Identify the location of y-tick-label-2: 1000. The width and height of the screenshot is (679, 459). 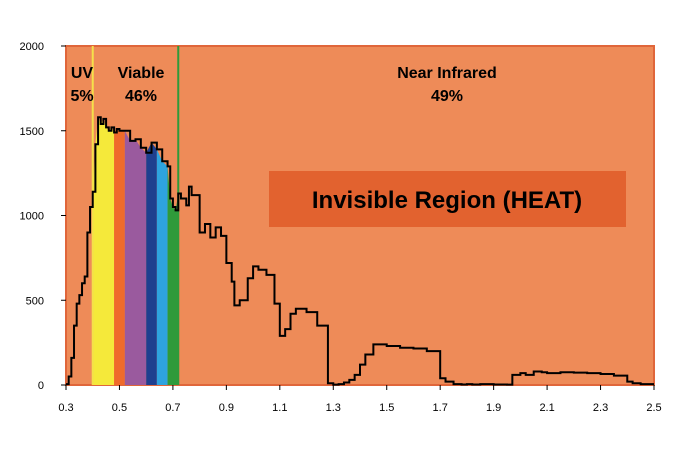
(32, 217).